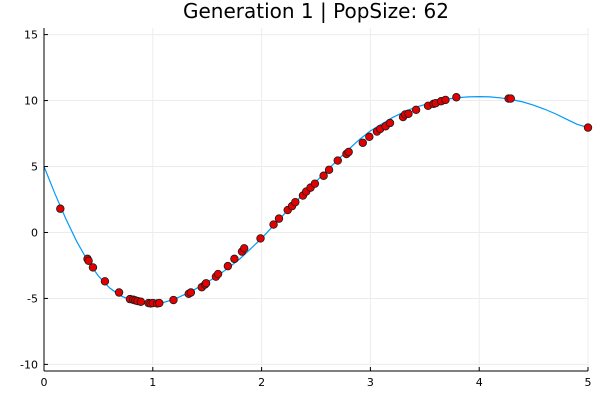  I want to click on x-tick-label: 4, so click(479, 382).